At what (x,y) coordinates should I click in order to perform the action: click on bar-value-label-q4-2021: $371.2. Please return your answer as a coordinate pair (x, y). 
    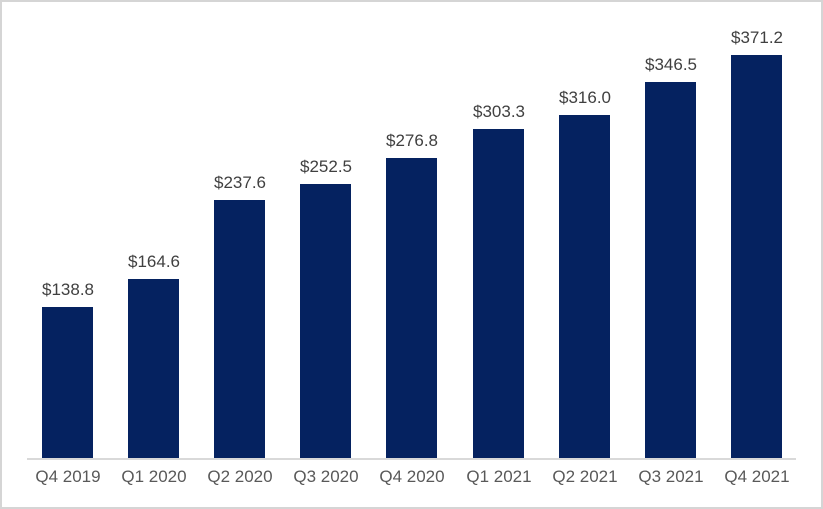
    Looking at the image, I should click on (757, 37).